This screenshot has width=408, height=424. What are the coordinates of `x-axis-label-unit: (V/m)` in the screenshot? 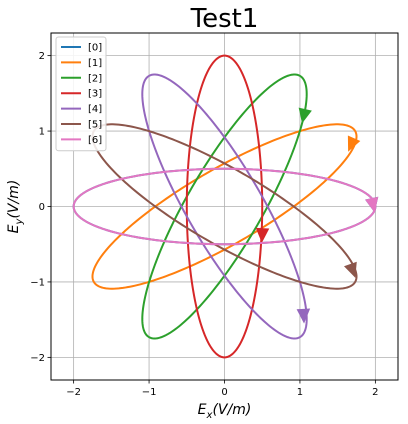 It's located at (231, 410).